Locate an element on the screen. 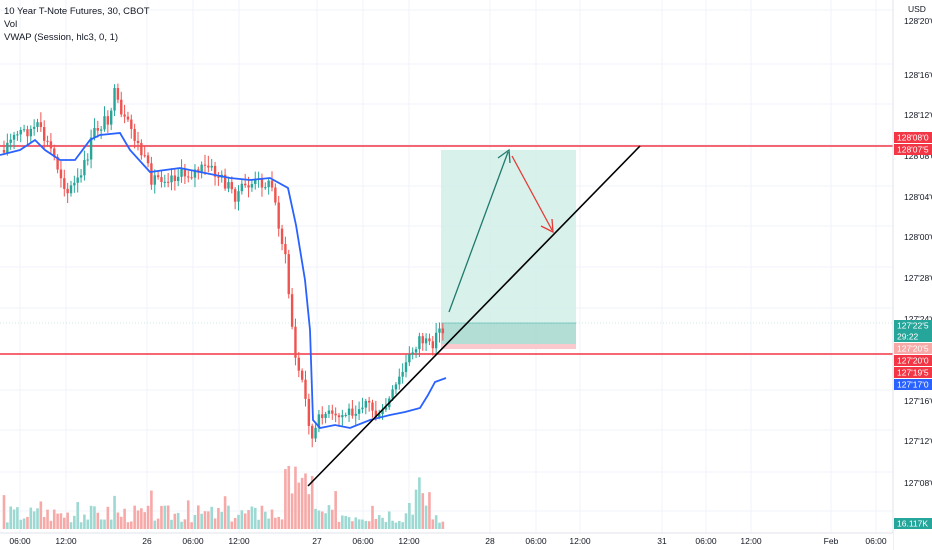  resistance-price-badge-b is located at coordinates (913, 149).